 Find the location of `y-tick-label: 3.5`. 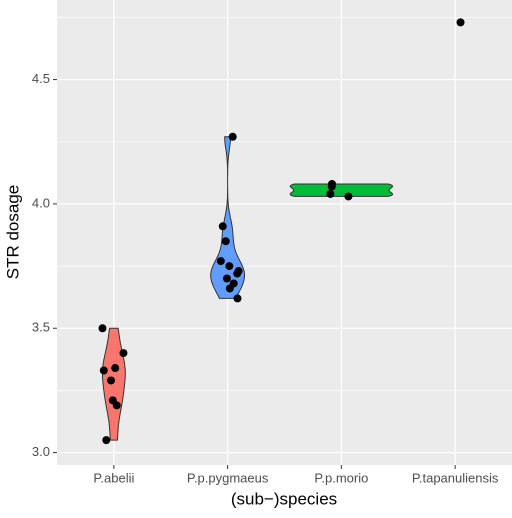

y-tick-label: 3.5 is located at coordinates (41, 327).